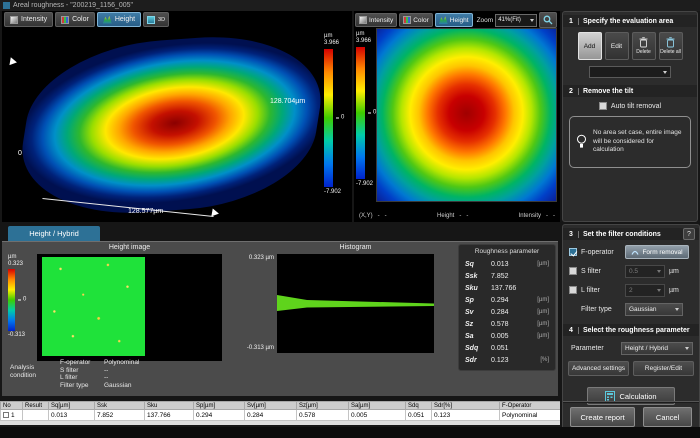 The height and width of the screenshot is (438, 700). What do you see at coordinates (16, 264) in the screenshot?
I see `hi-scale-max: 0.323` at bounding box center [16, 264].